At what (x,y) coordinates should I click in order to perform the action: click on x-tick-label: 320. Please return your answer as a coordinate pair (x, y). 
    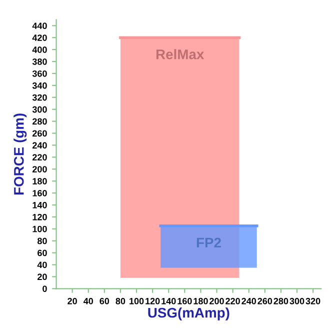
    Looking at the image, I should click on (313, 301).